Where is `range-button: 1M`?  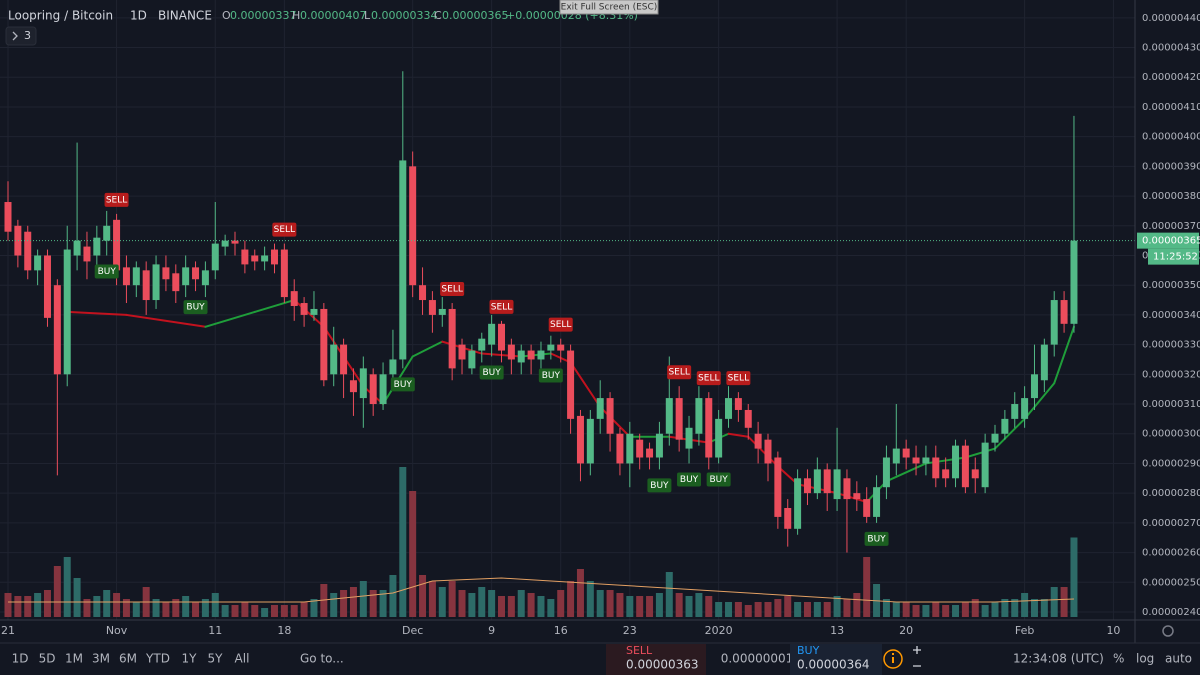
range-button: 1M is located at coordinates (74, 659).